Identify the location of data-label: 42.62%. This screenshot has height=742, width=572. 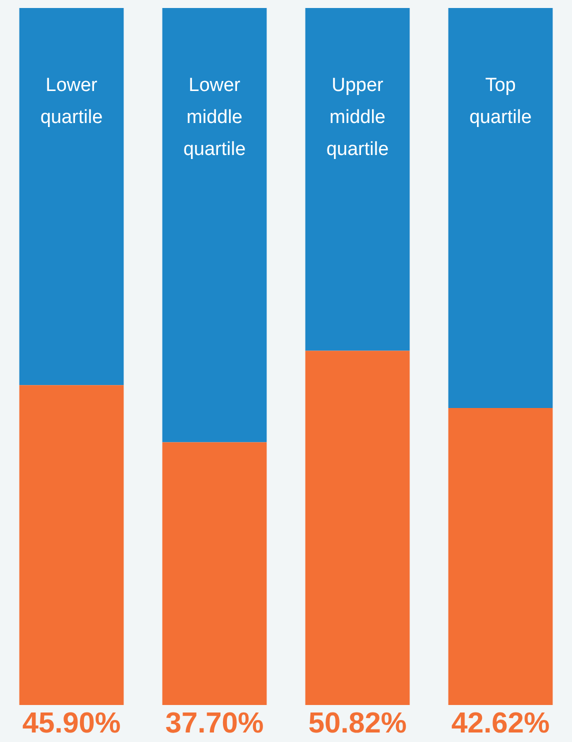
(500, 724).